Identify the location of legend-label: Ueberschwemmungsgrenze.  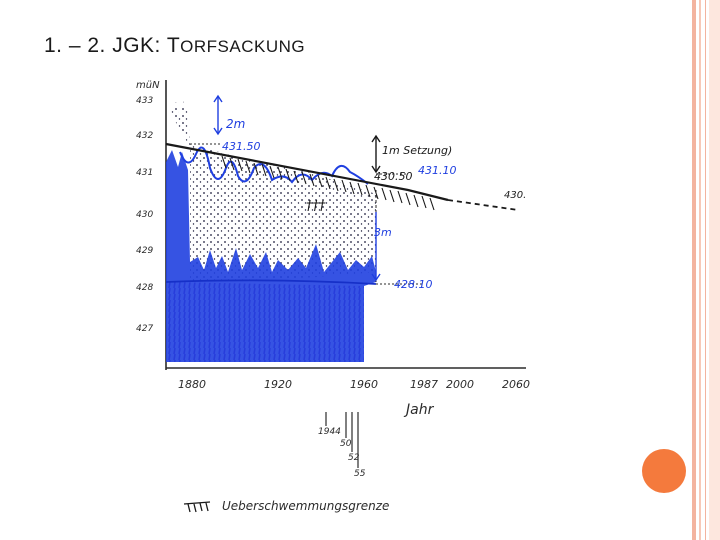
(305, 506).